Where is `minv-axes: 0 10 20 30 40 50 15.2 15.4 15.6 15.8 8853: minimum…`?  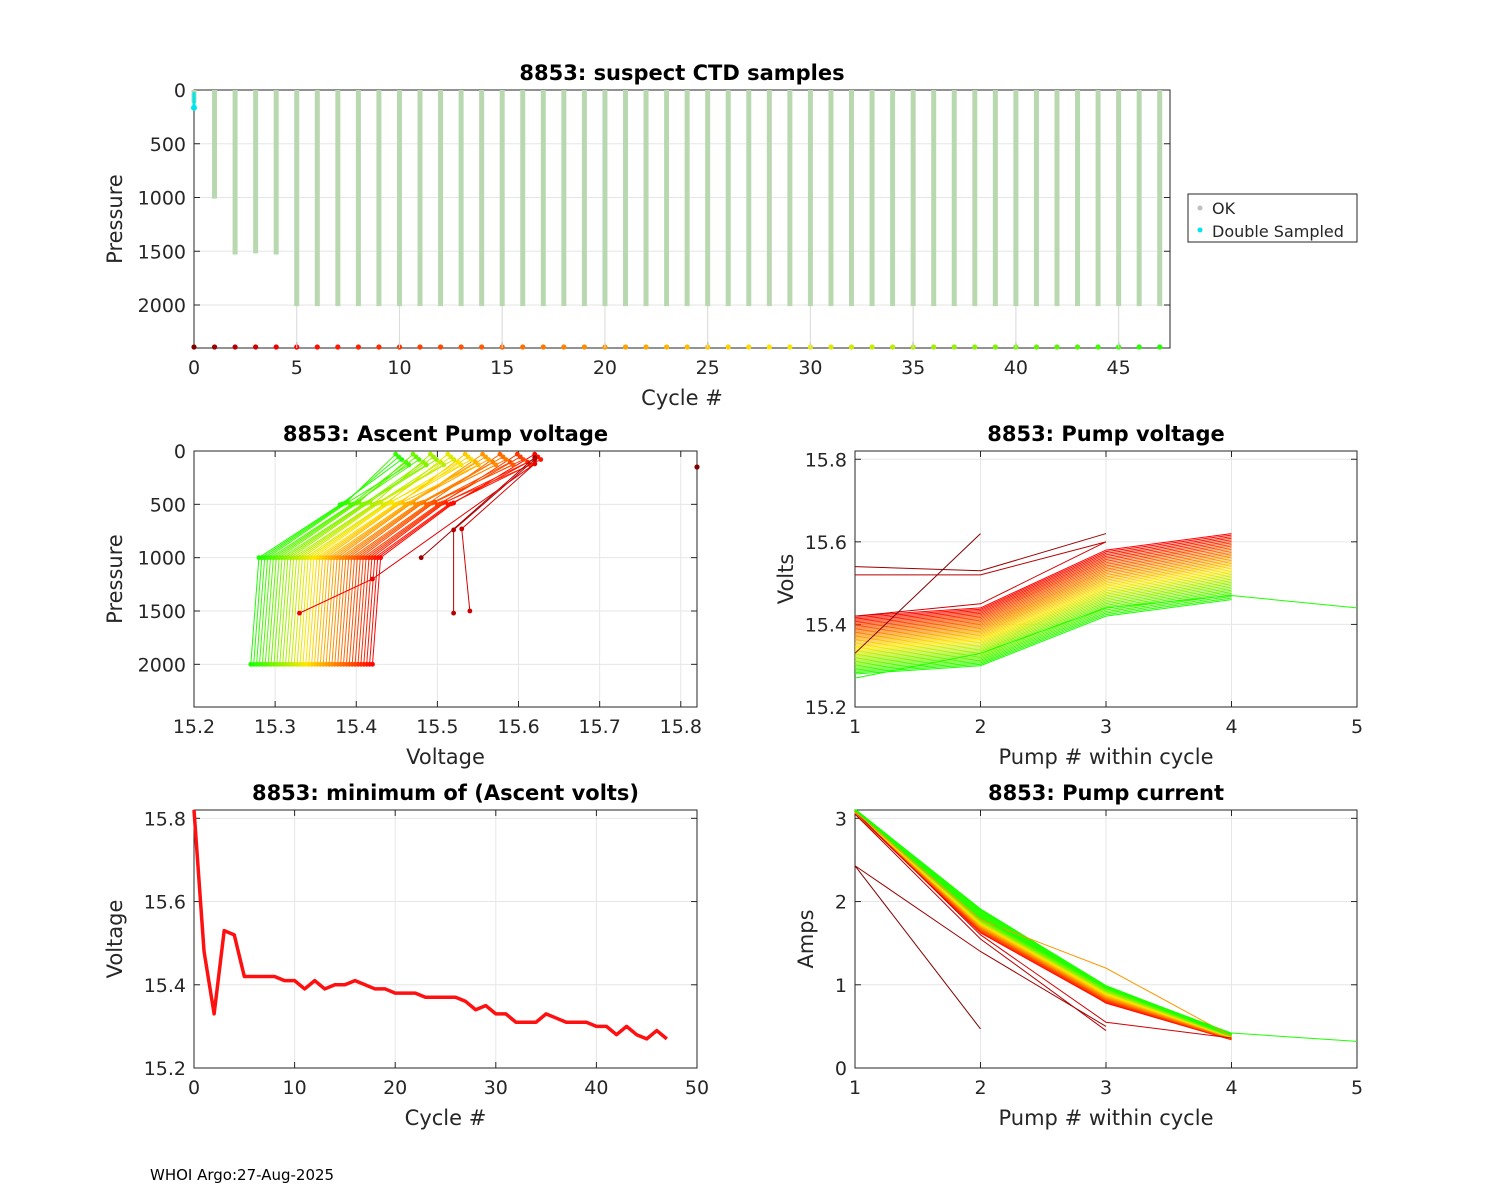
minv-axes: 0 10 20 30 40 50 15.2 15.4 15.6 15.8 8853: minimum… is located at coordinates (406, 955).